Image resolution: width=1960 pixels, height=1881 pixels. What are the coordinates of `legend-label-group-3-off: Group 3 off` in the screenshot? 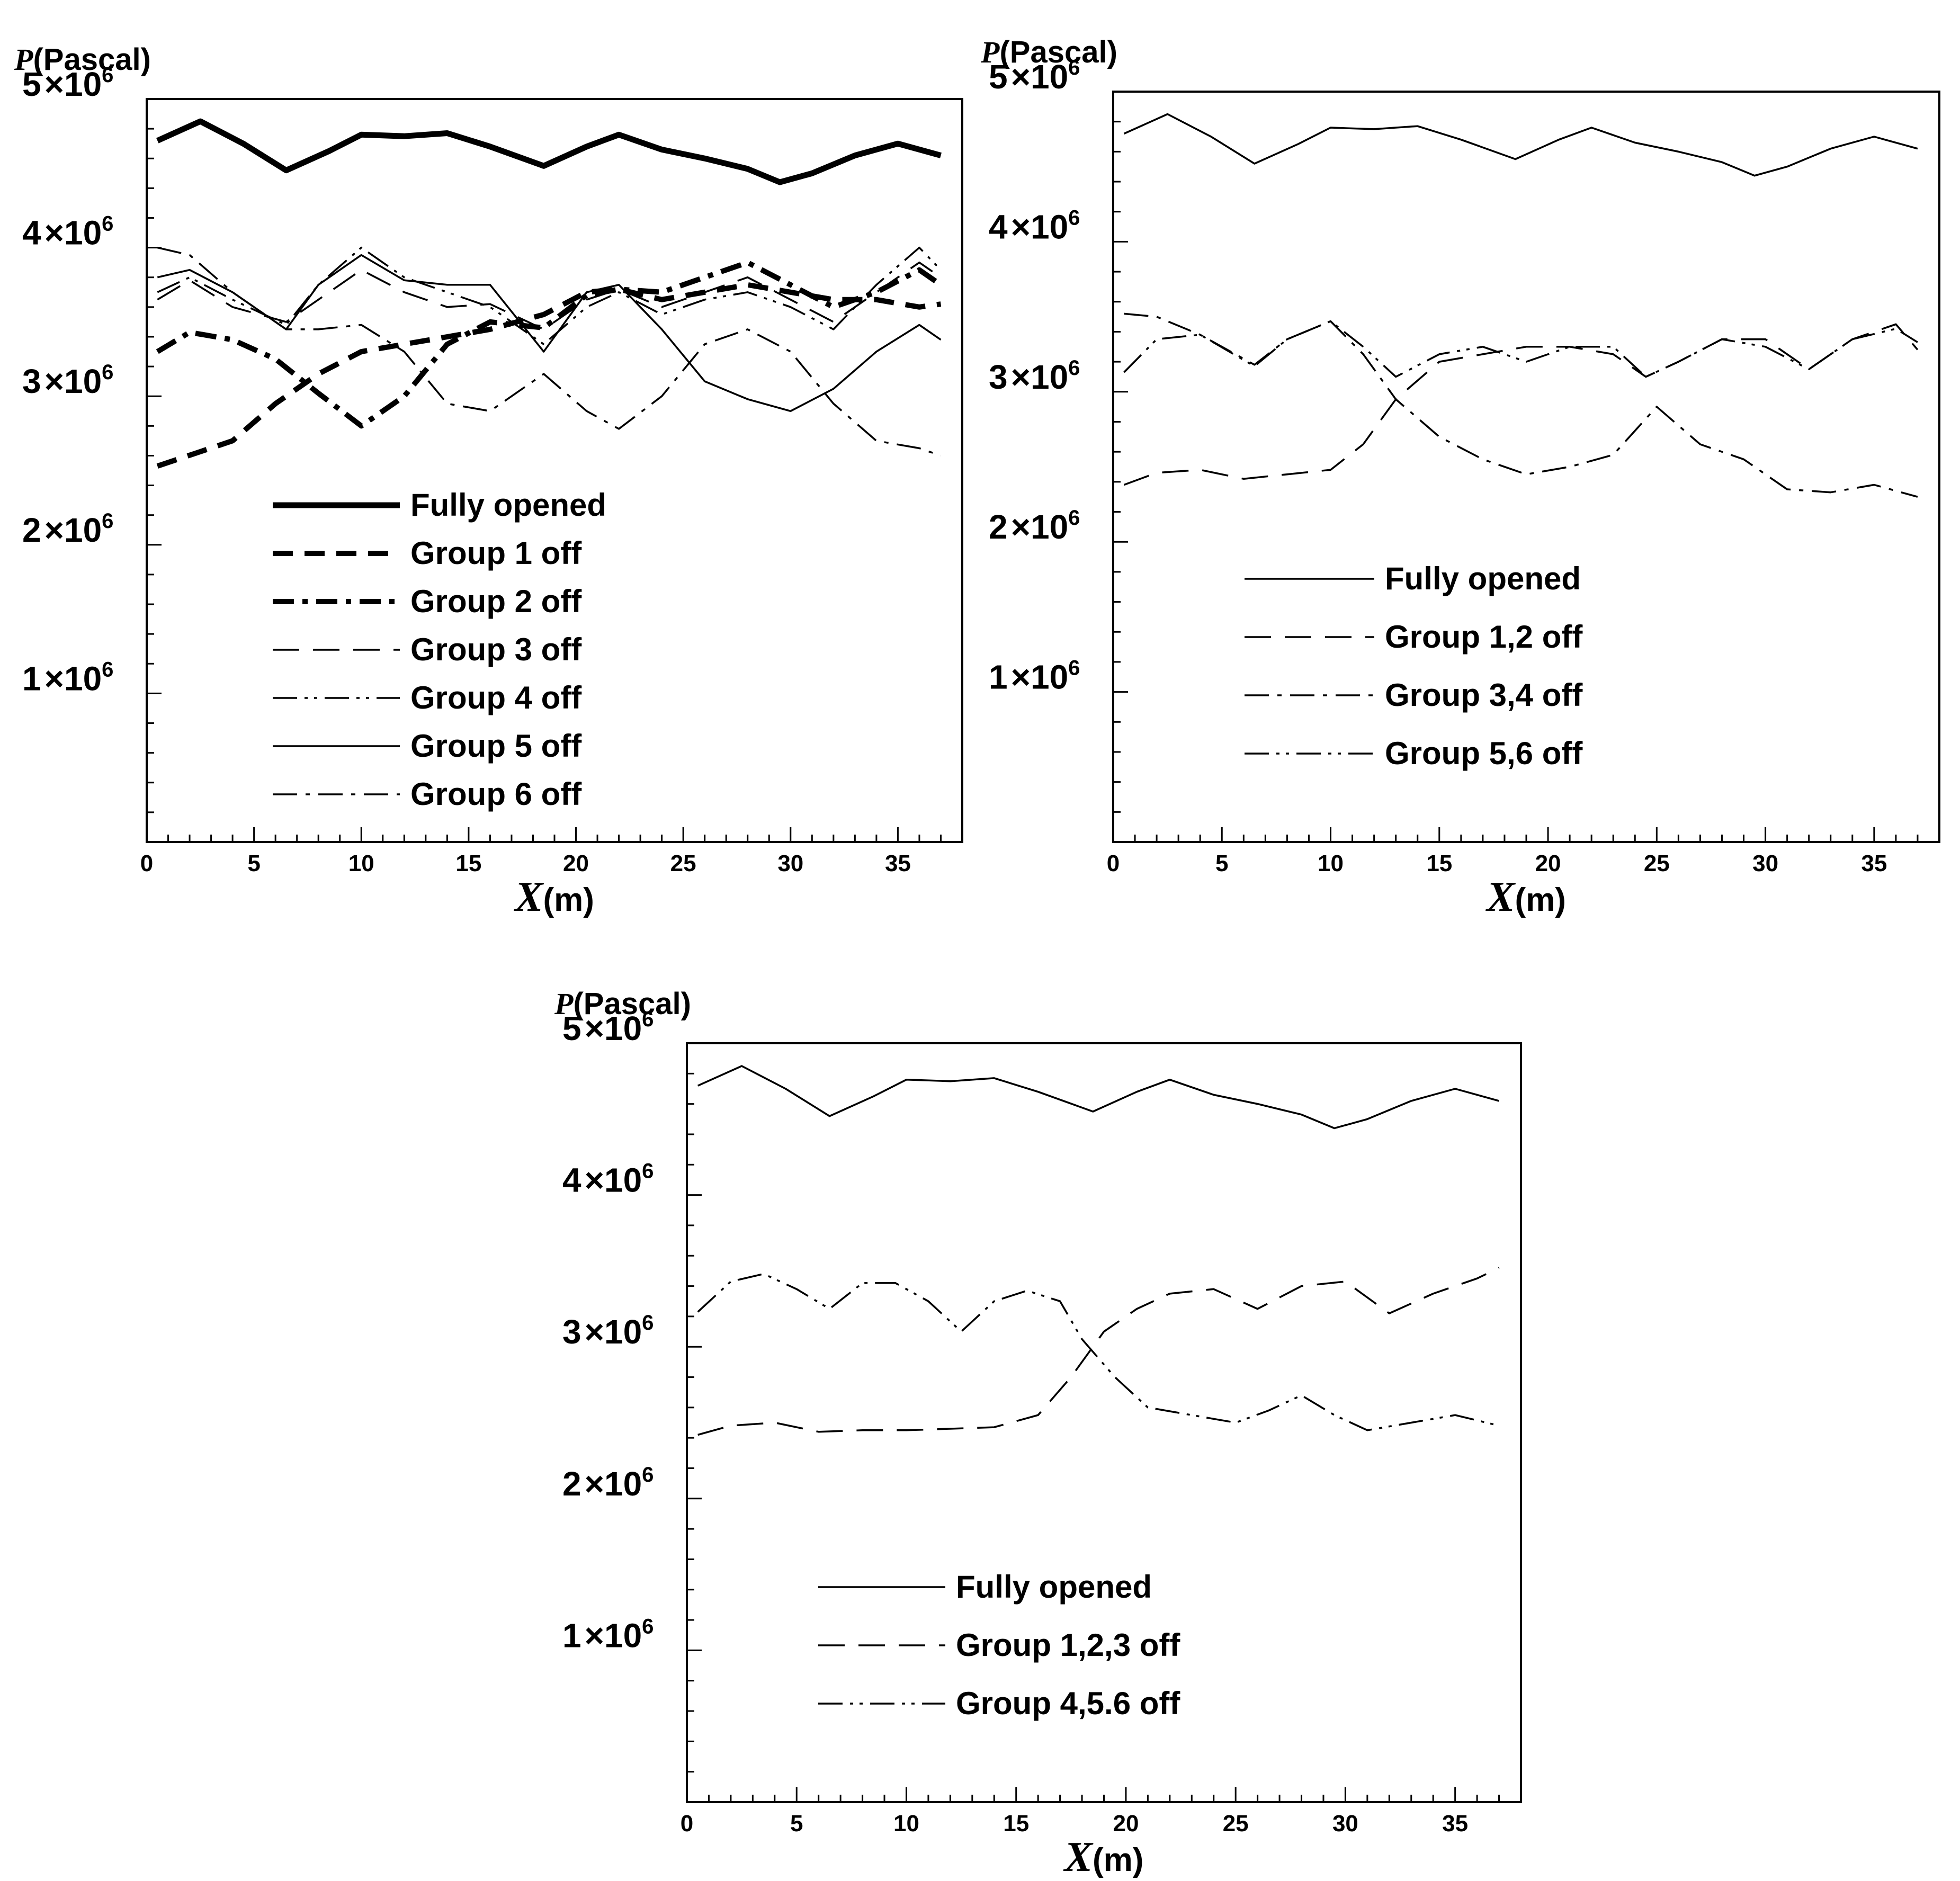 It's located at (496, 650).